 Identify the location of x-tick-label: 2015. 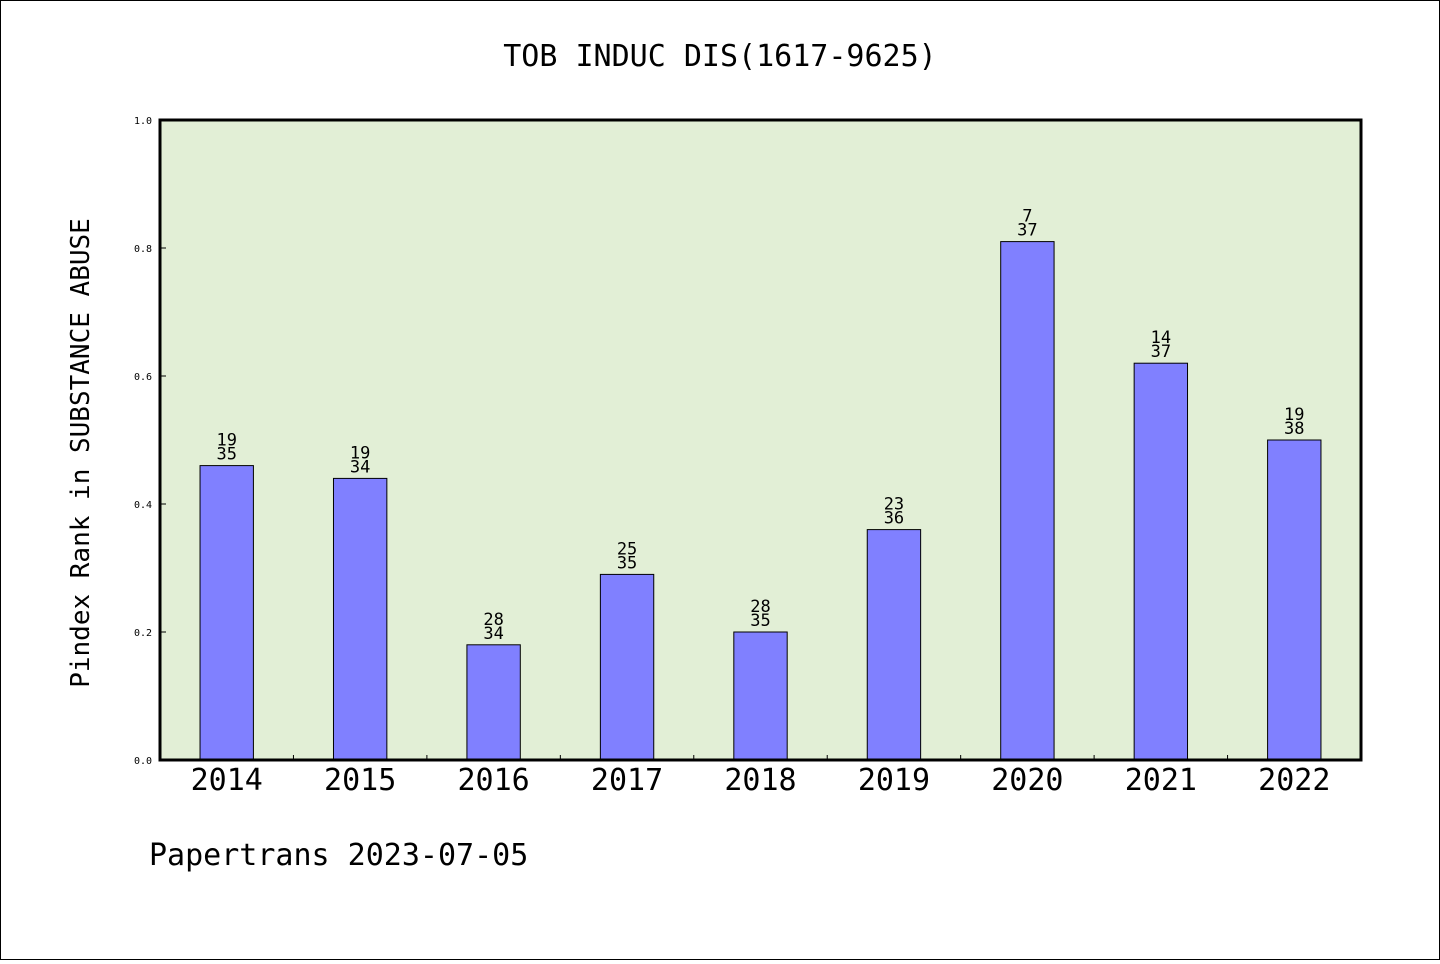
(360, 780).